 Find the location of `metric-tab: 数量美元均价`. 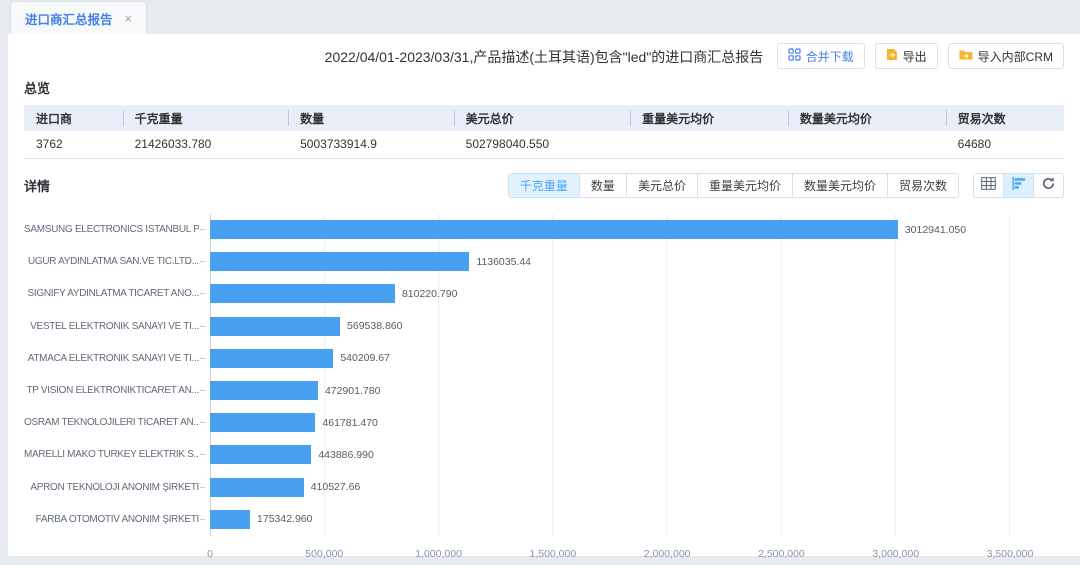

metric-tab: 数量美元均价 is located at coordinates (839, 185).